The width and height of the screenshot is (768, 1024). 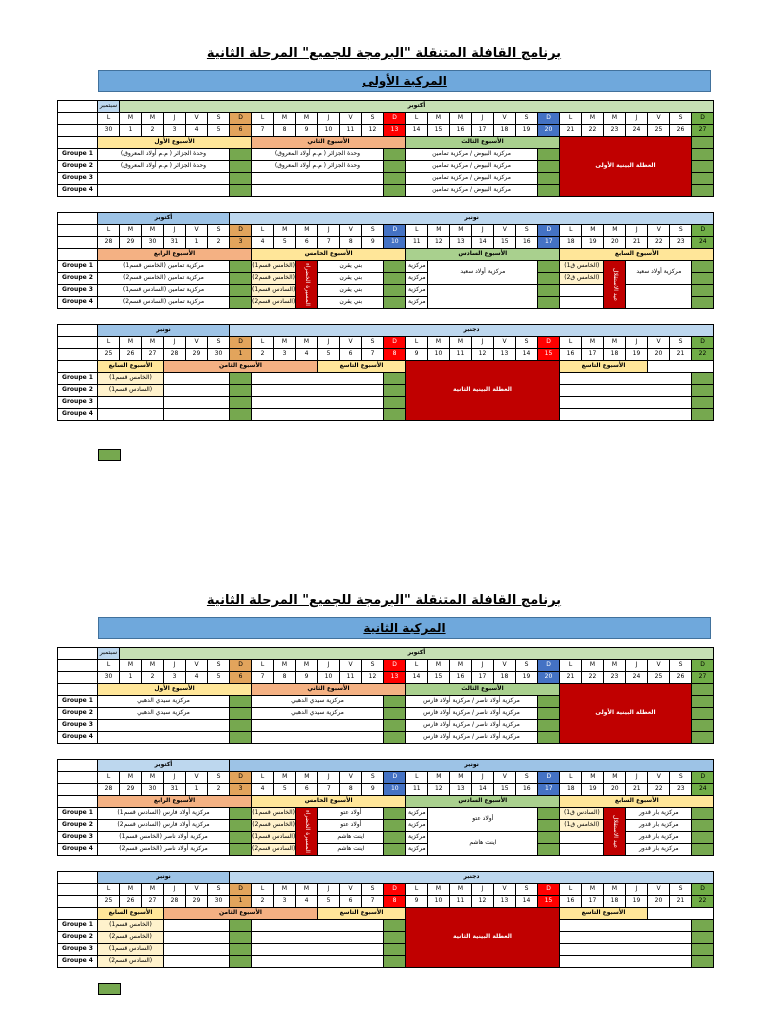 I want to click on holiday-block: العطلة البينية الثانية, so click(x=482, y=937).